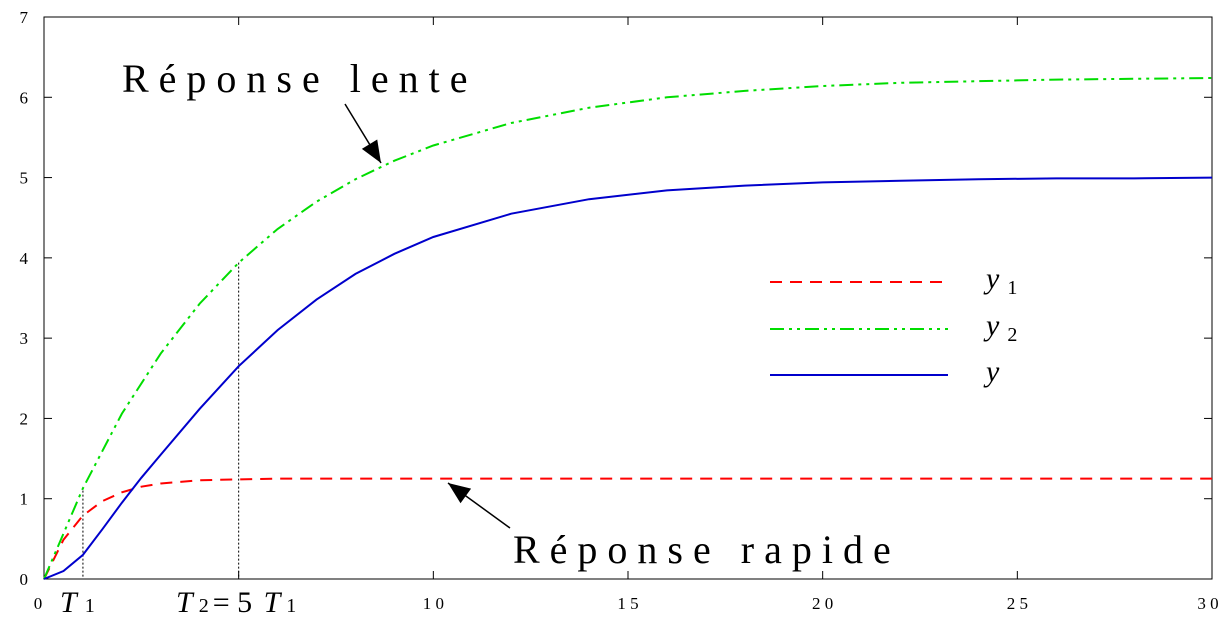 The image size is (1227, 624). I want to click on x-tick-label: 1 0, so click(433, 603).